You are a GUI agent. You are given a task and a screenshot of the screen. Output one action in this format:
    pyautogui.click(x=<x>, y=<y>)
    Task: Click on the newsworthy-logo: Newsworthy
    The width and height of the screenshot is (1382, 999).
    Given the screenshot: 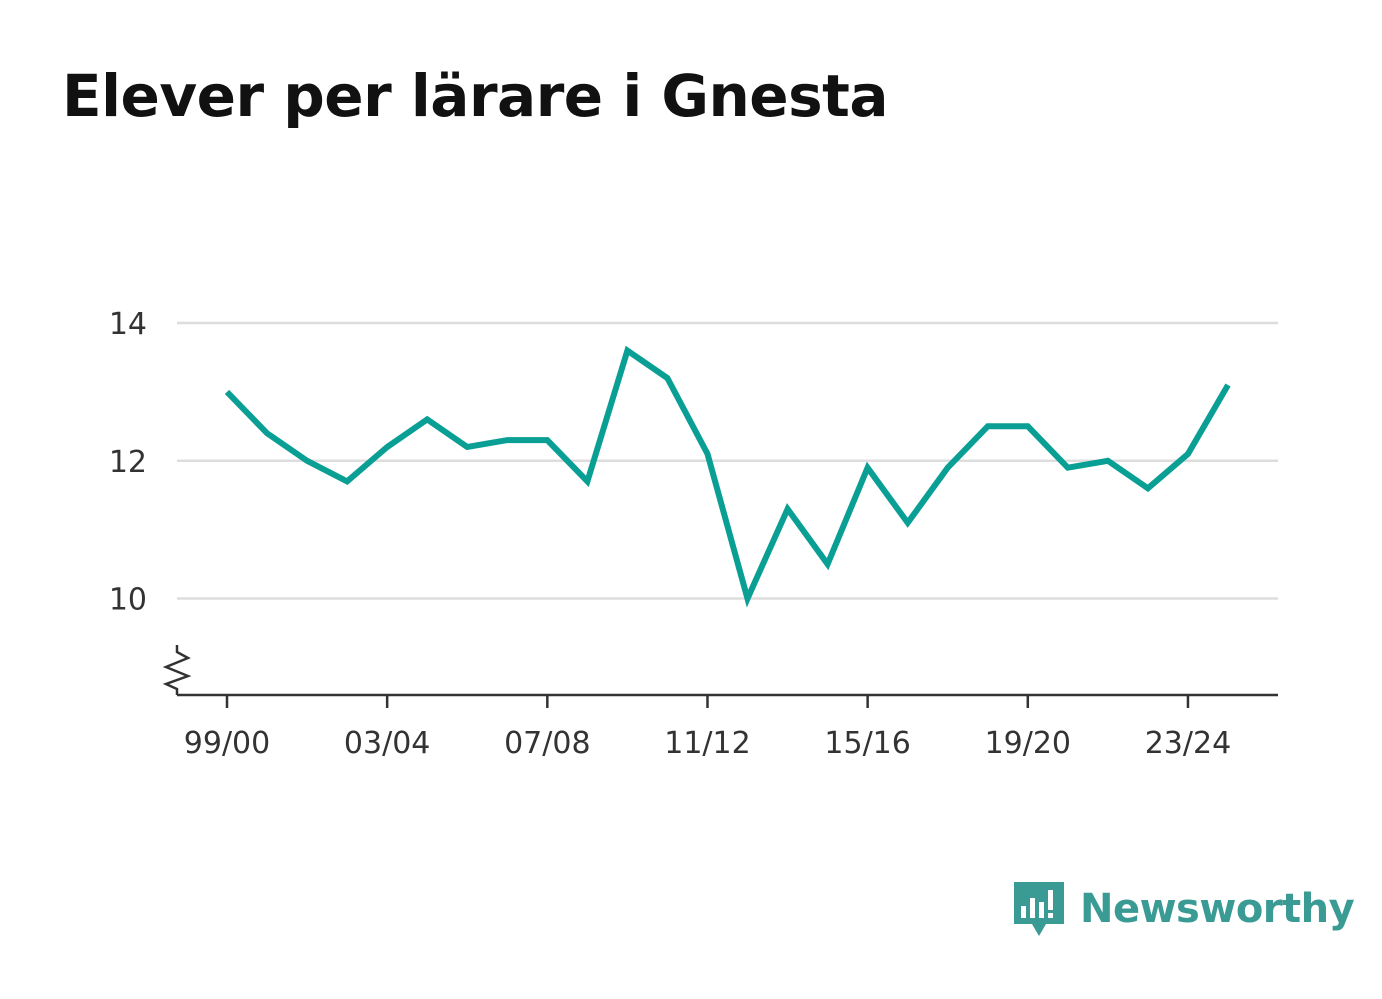 What is the action you would take?
    pyautogui.click(x=1182, y=909)
    